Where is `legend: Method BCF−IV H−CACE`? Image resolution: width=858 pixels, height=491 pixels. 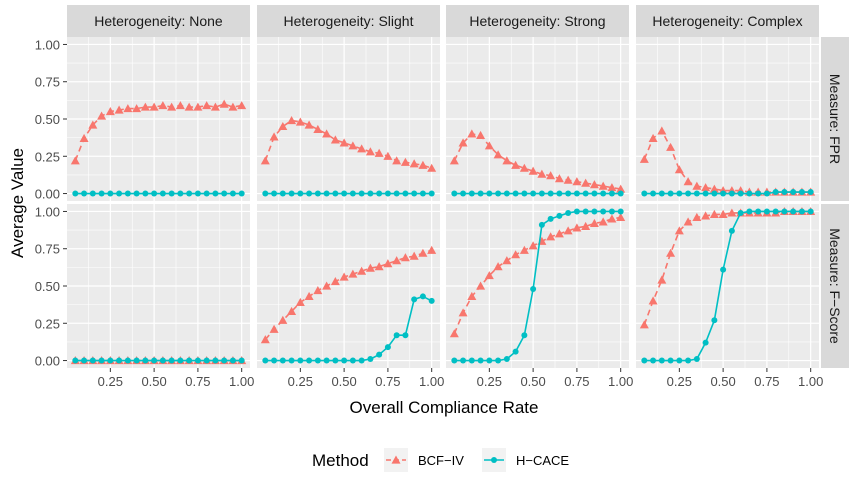 legend: Method BCF−IV H−CACE is located at coordinates (440, 460).